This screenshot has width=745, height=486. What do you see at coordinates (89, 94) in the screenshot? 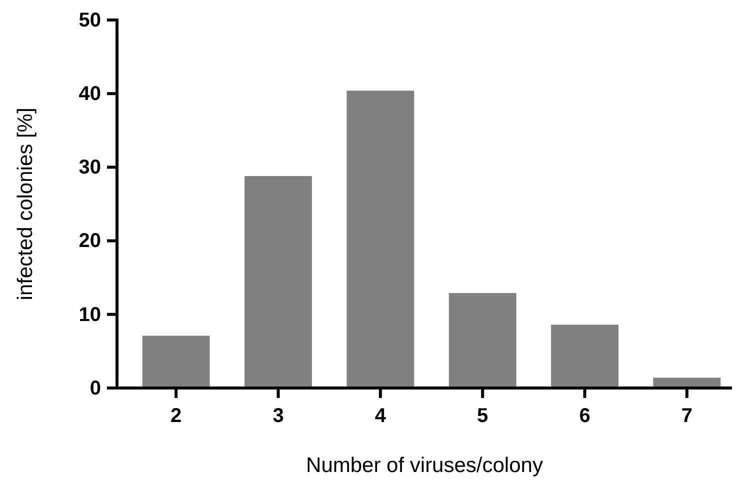
I see `y-tick-label: 40` at bounding box center [89, 94].